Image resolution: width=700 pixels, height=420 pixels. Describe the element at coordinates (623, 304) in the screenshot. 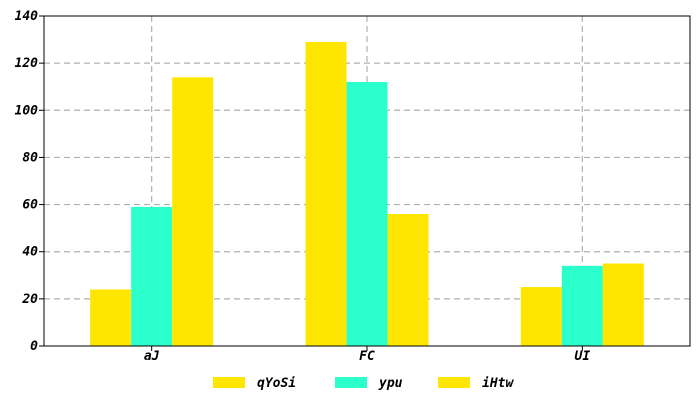

I see `bar-iHtw-UI` at that location.